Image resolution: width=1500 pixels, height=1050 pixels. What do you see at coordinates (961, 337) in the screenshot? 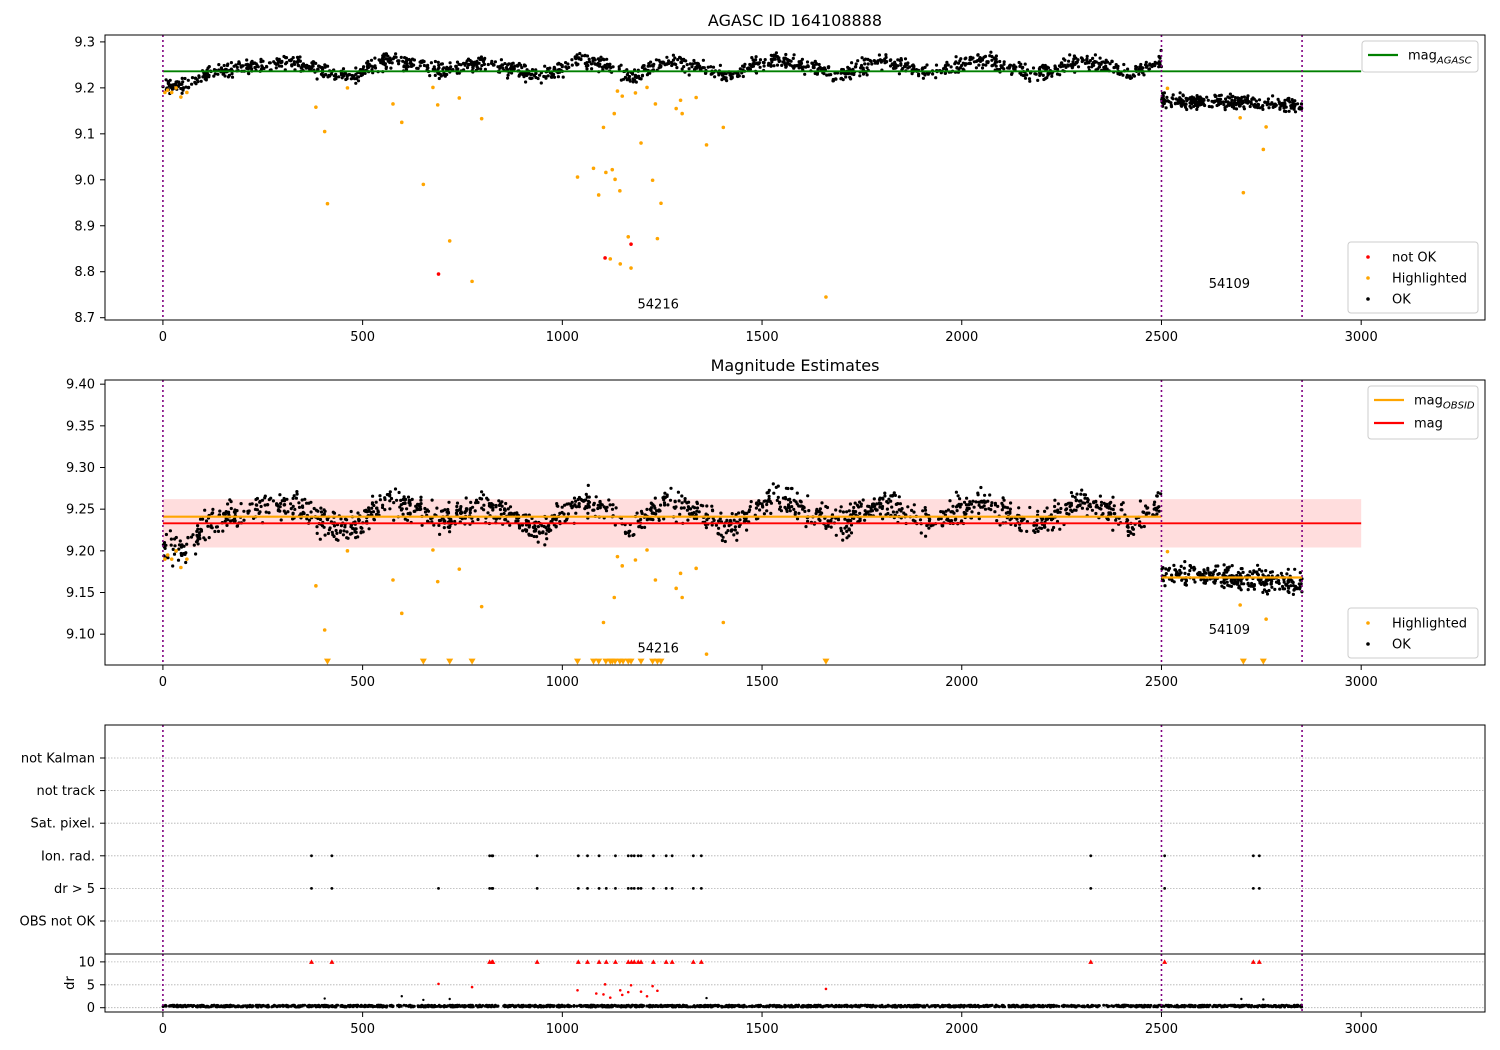
I see `x-tick-label: 2000` at bounding box center [961, 337].